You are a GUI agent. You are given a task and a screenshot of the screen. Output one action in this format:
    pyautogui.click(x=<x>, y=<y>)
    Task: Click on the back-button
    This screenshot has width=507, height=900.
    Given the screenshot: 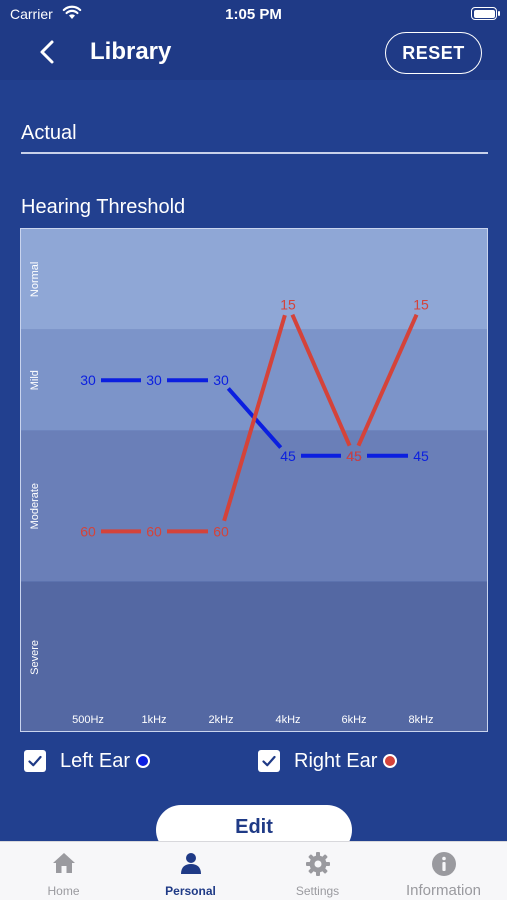 What is the action you would take?
    pyautogui.click(x=48, y=52)
    